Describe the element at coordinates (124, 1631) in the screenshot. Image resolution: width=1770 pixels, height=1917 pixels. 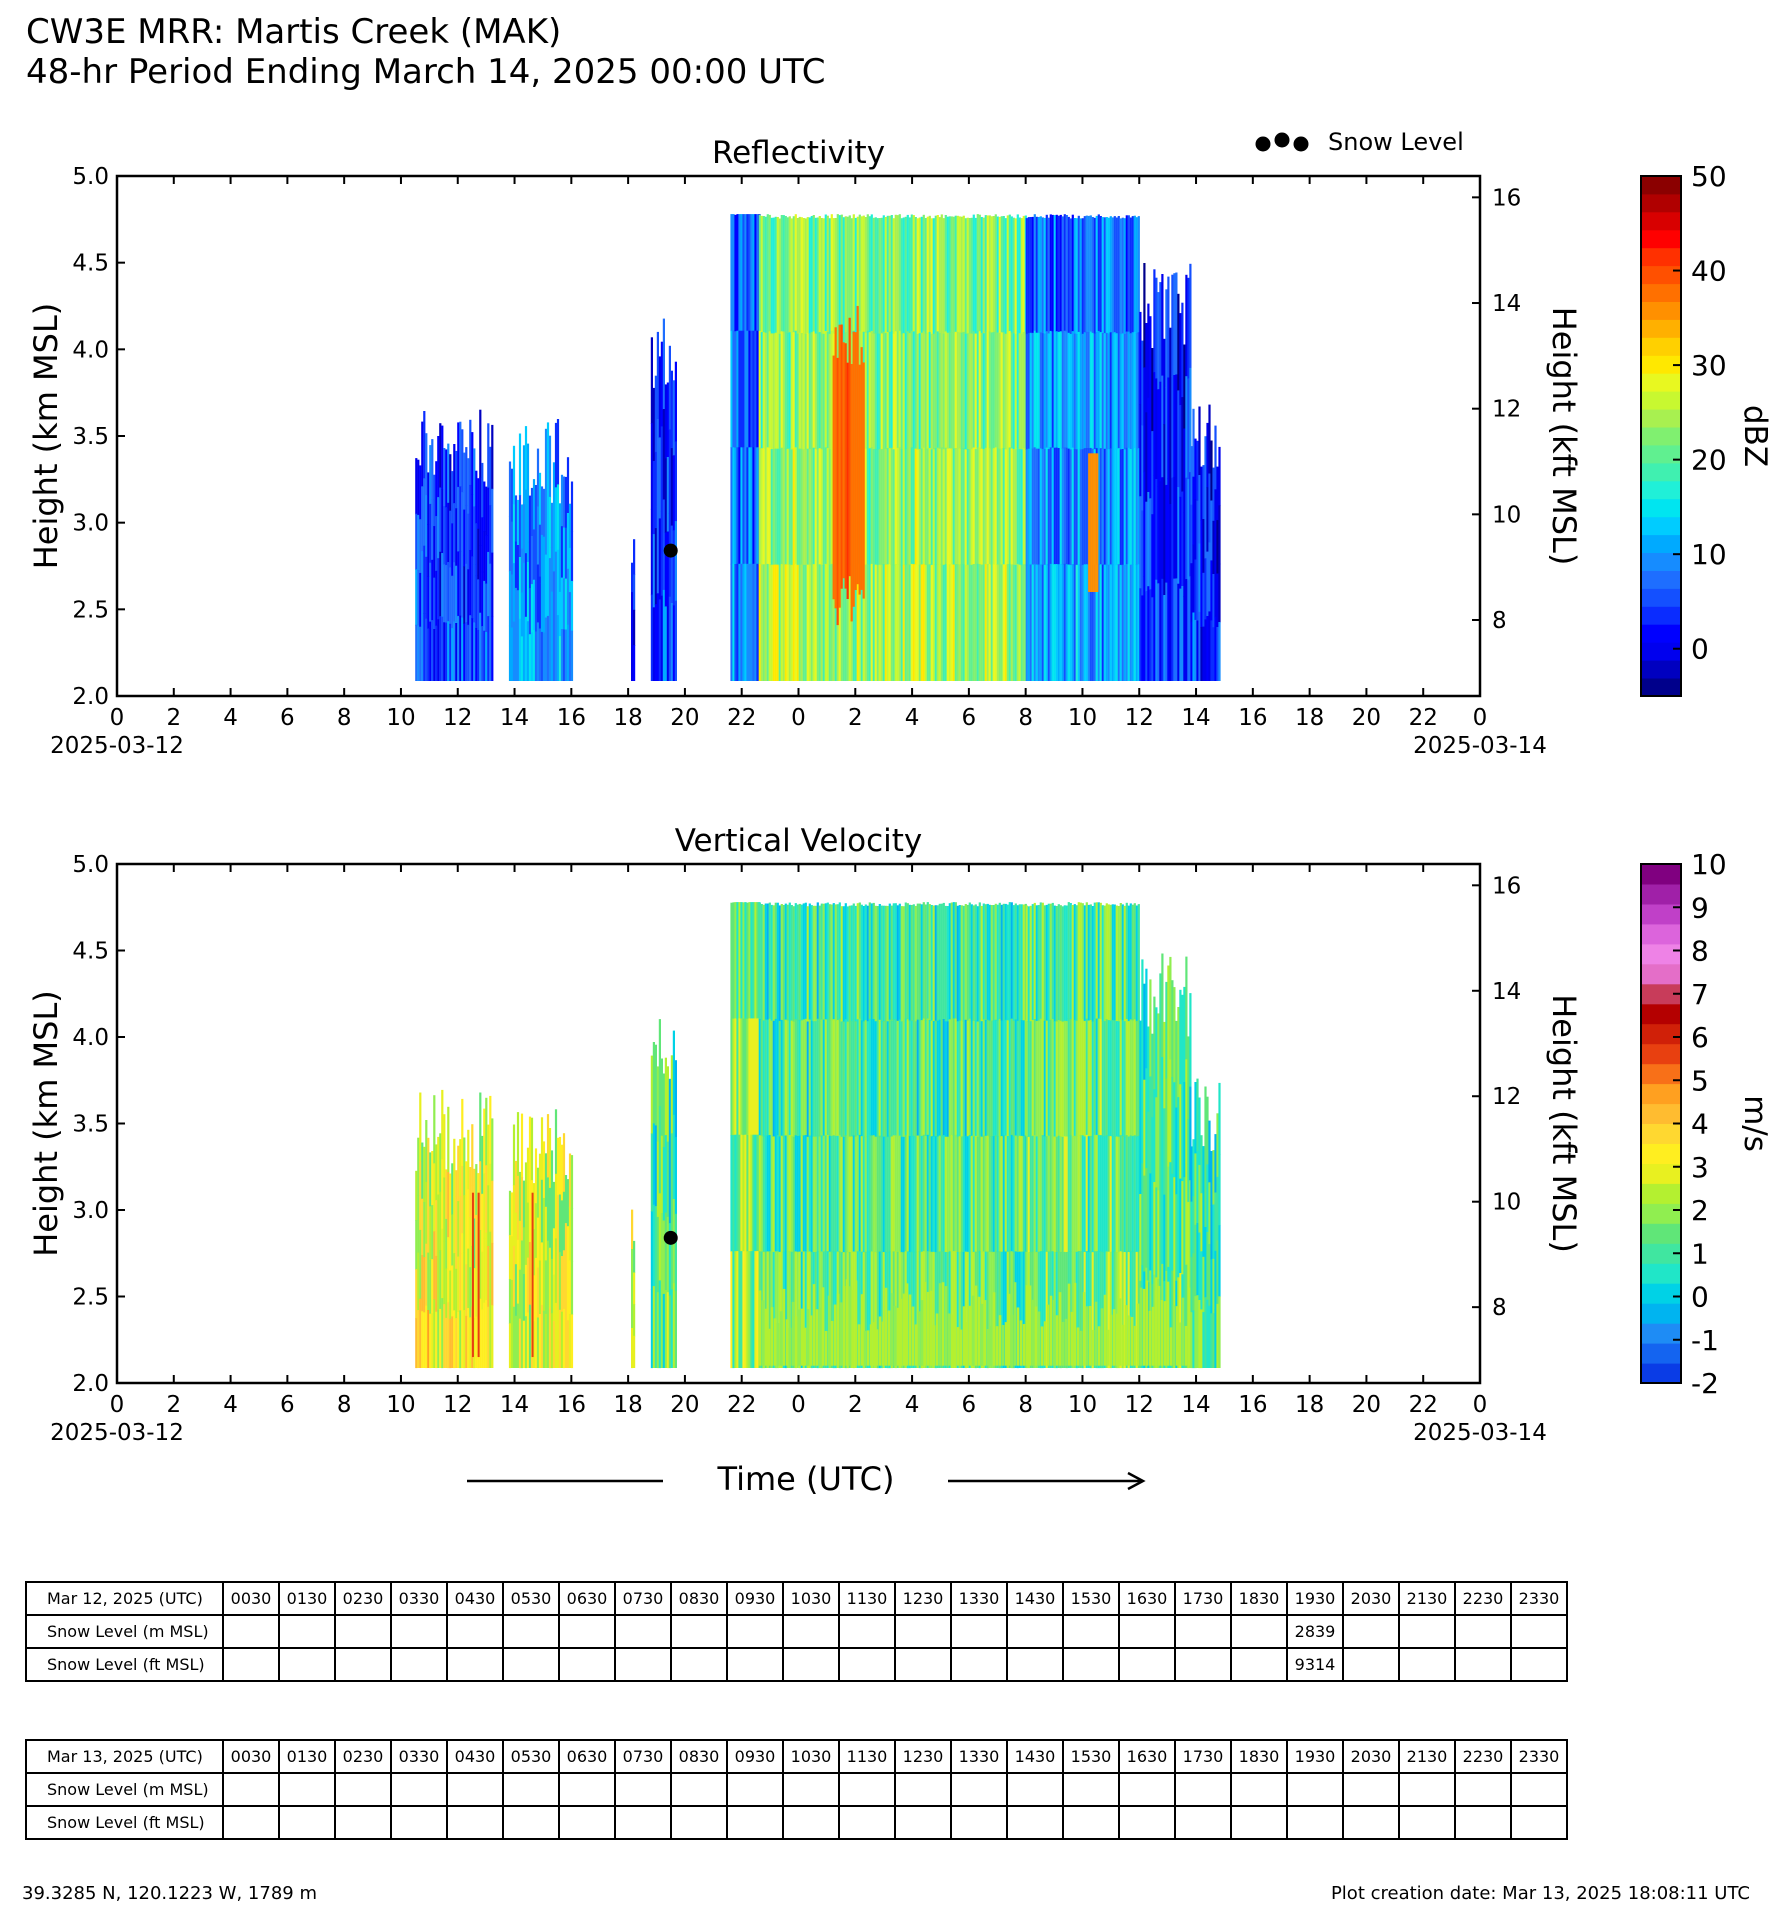
I see `table-row-label: Snow Level (m MSL)` at that location.